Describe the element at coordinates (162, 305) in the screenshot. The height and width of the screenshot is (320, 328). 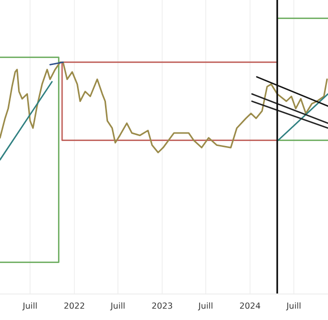
I see `x-tick-label: 2023` at that location.